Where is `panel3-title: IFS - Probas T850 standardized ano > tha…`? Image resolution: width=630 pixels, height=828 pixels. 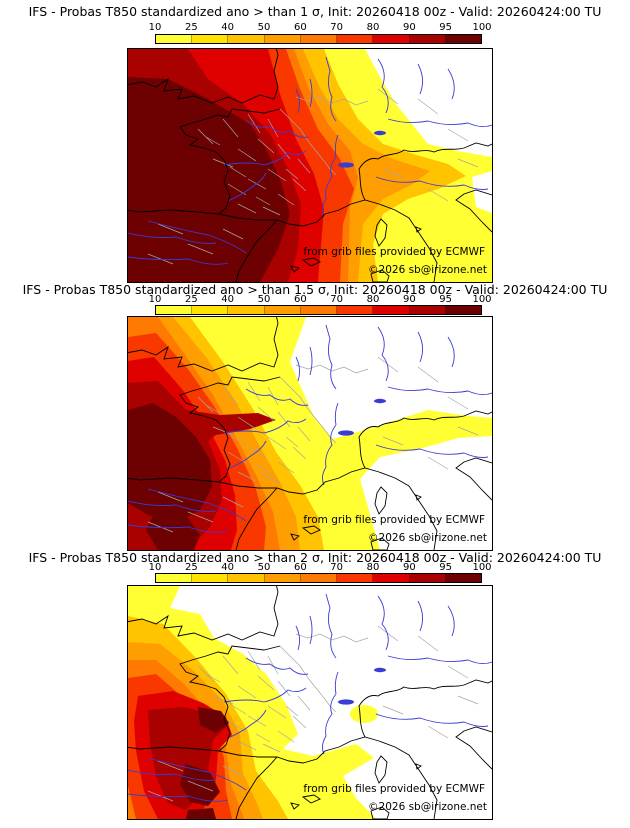 panel3-title: IFS - Probas T850 standardized ano > tha… is located at coordinates (315, 557).